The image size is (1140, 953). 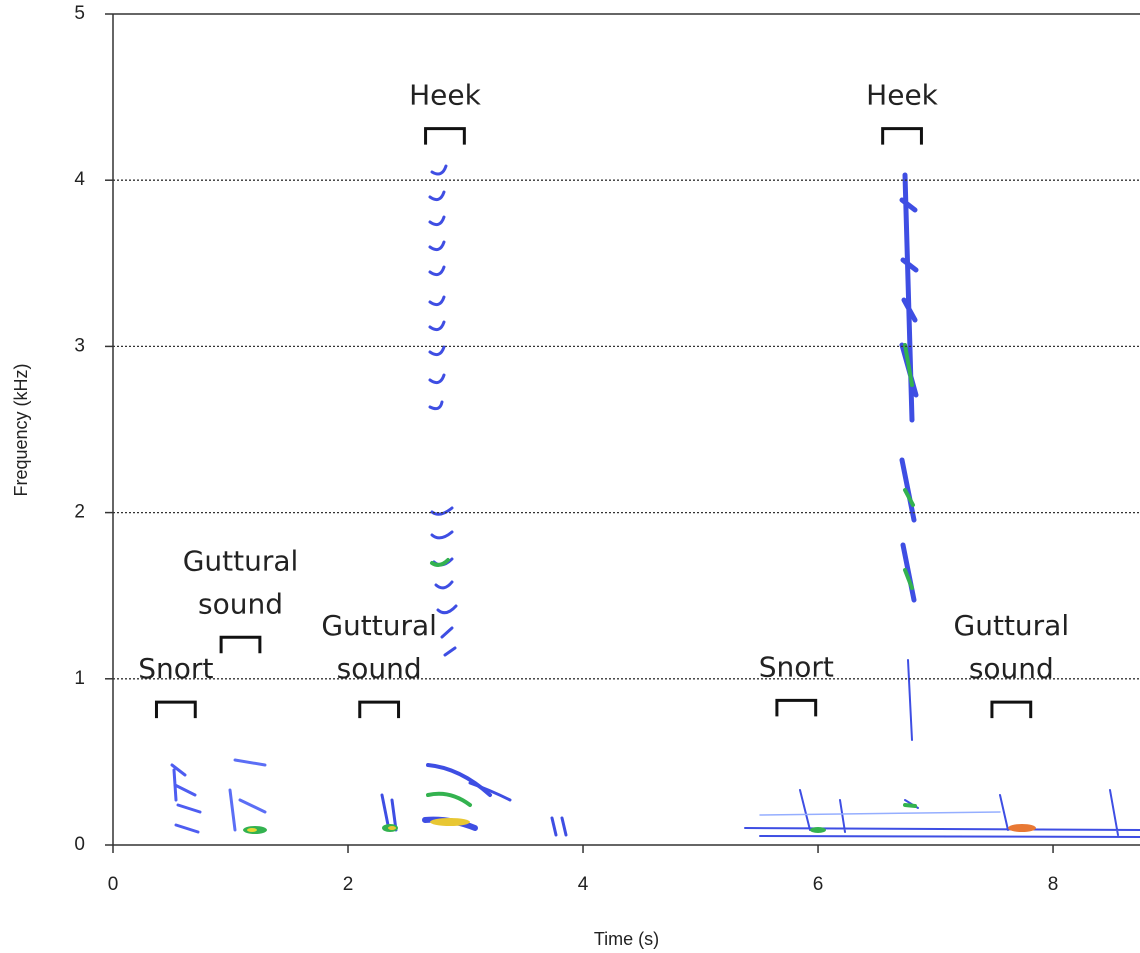 What do you see at coordinates (79, 844) in the screenshot?
I see `y-tick-label: 0` at bounding box center [79, 844].